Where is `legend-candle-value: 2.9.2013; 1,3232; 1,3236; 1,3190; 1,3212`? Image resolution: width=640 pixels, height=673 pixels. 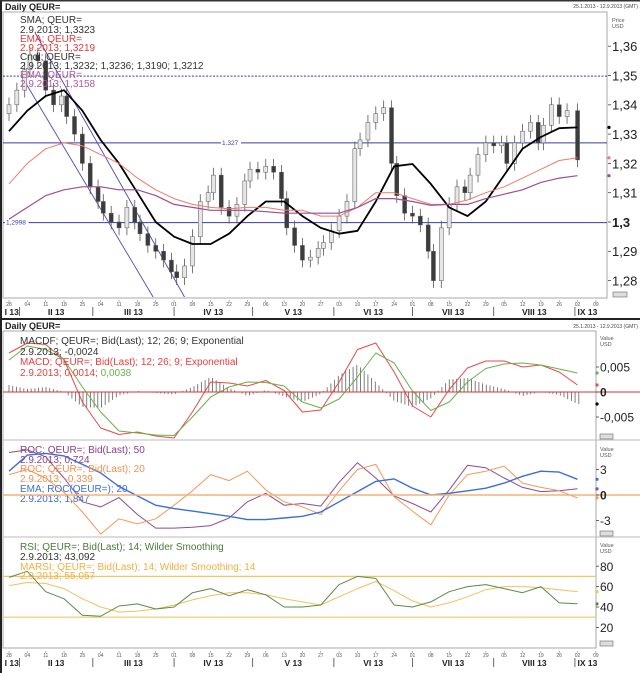
legend-candle-value: 2.9.2013; 1,3232; 1,3236; 1,3190; 1,3212 is located at coordinates (112, 66).